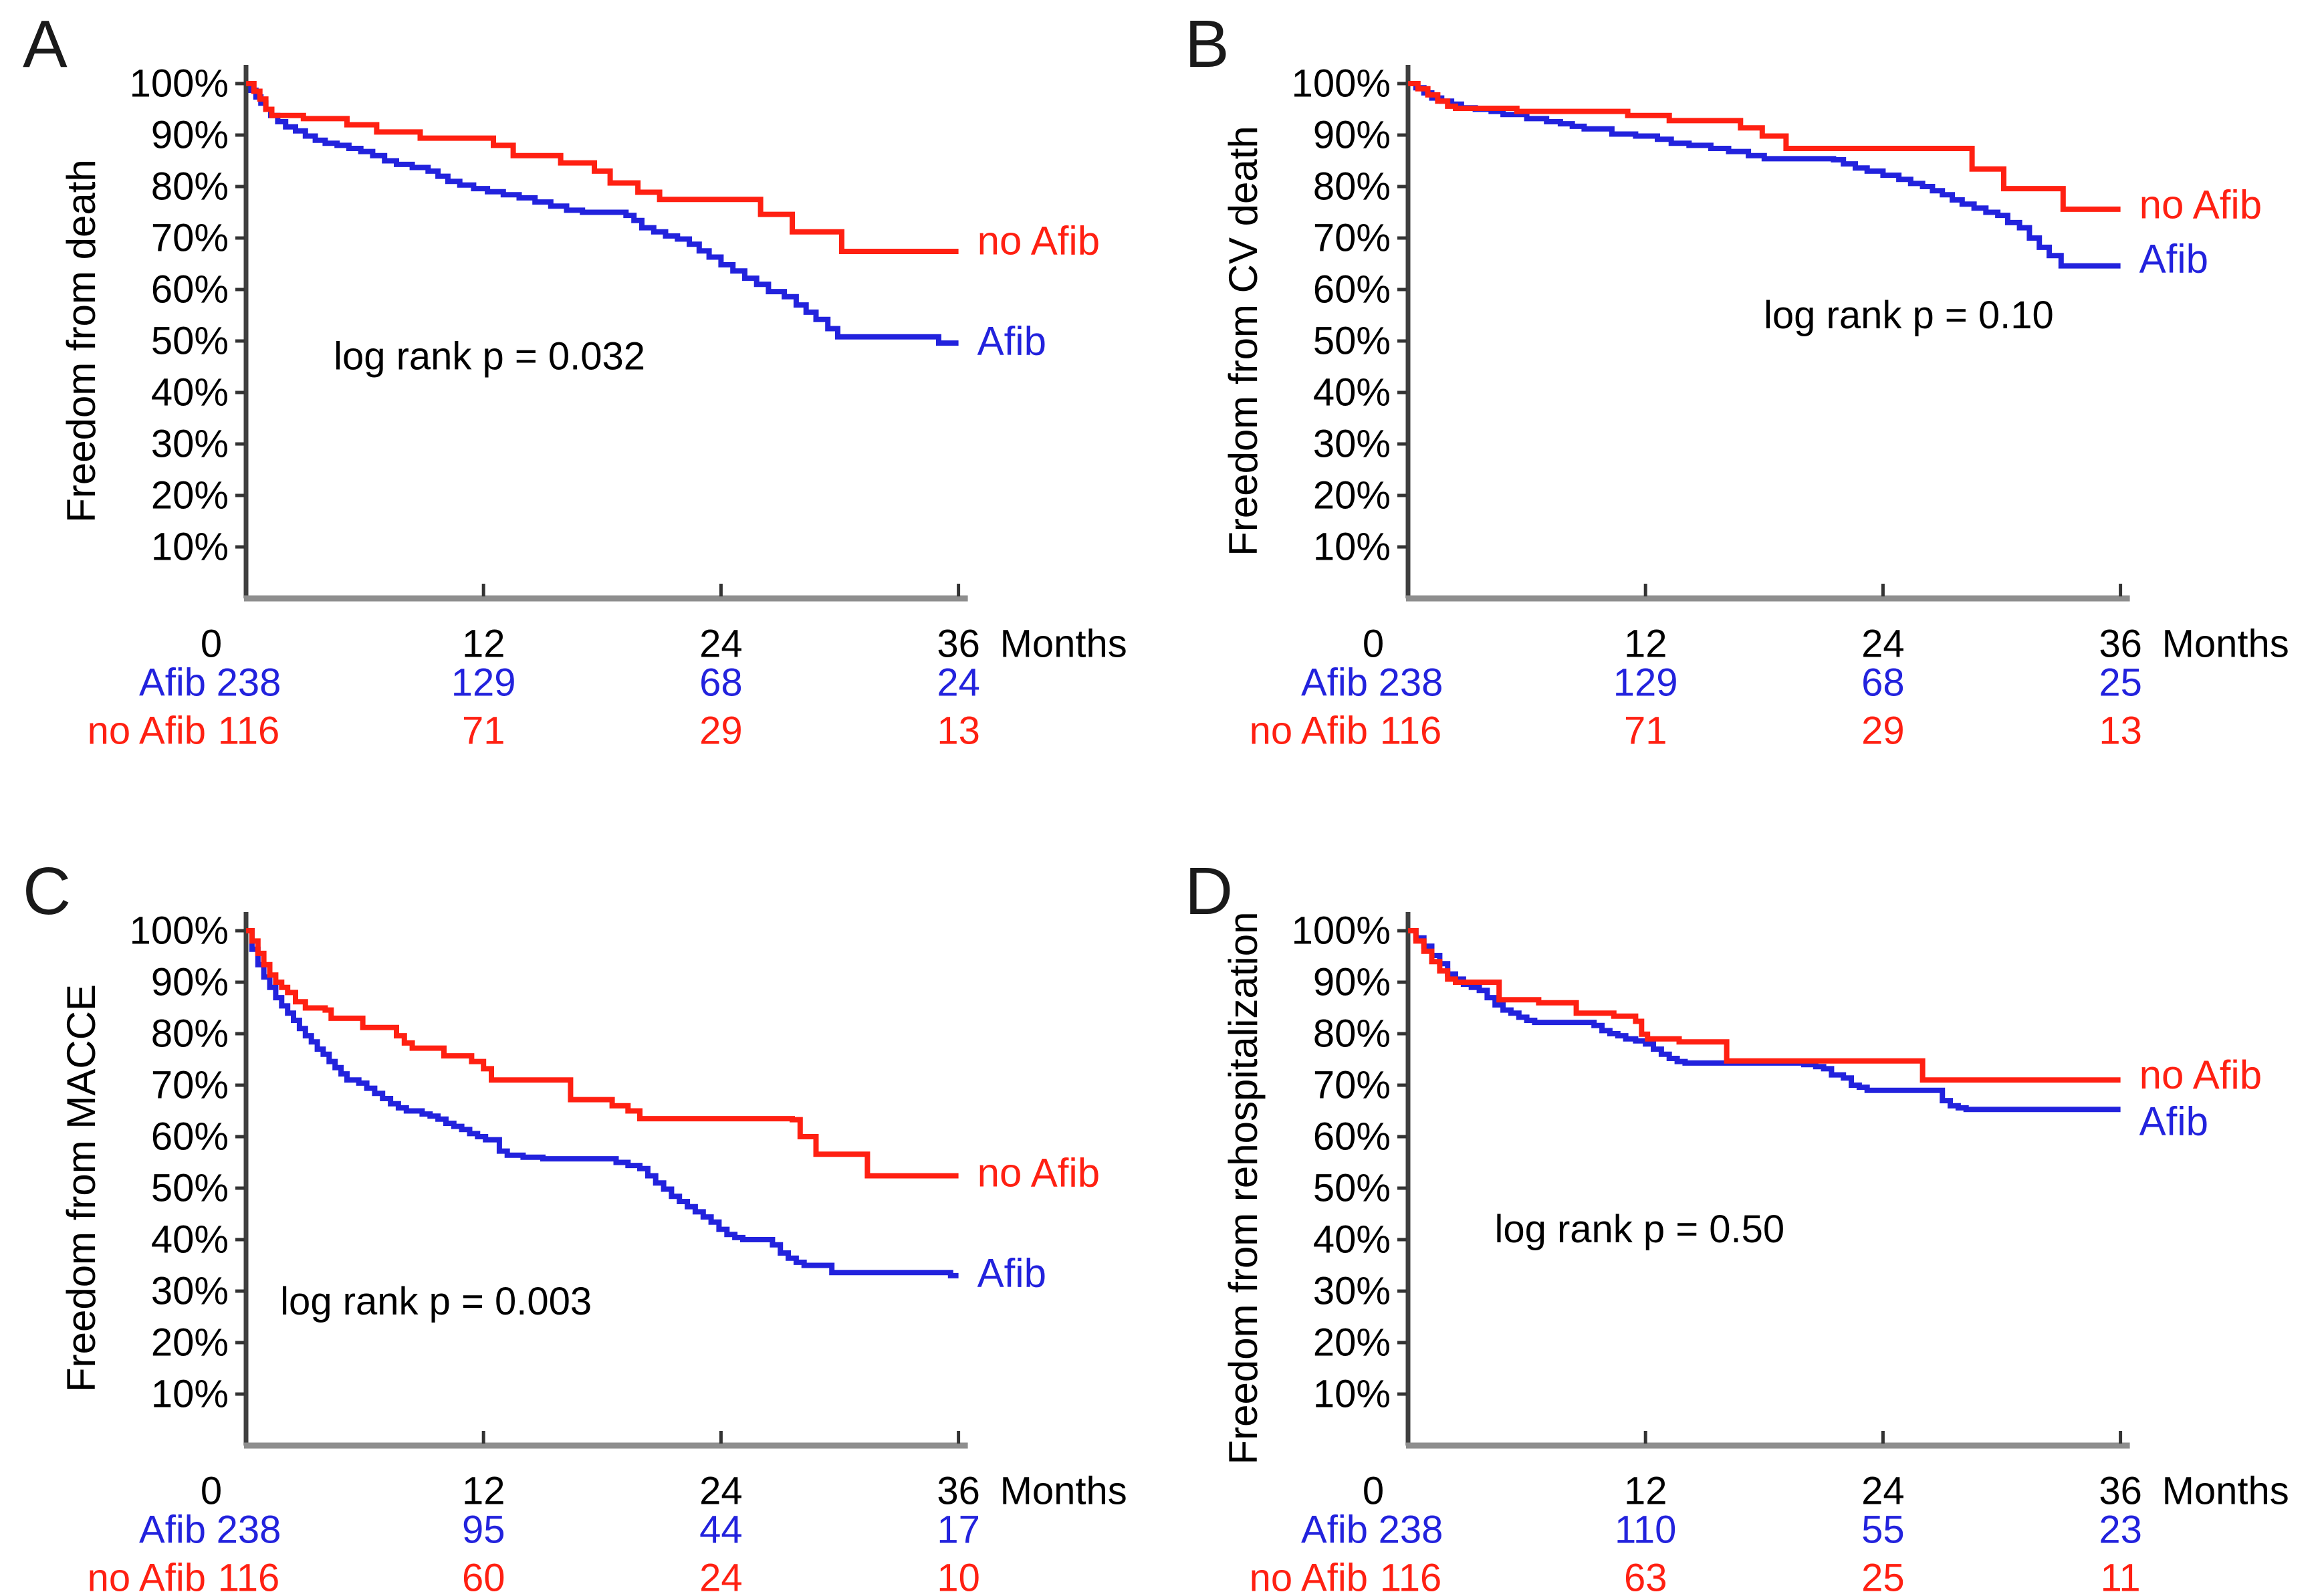 The width and height of the screenshot is (2324, 1594). Describe the element at coordinates (45, 44) in the screenshot. I see `panel-letter: A` at that location.